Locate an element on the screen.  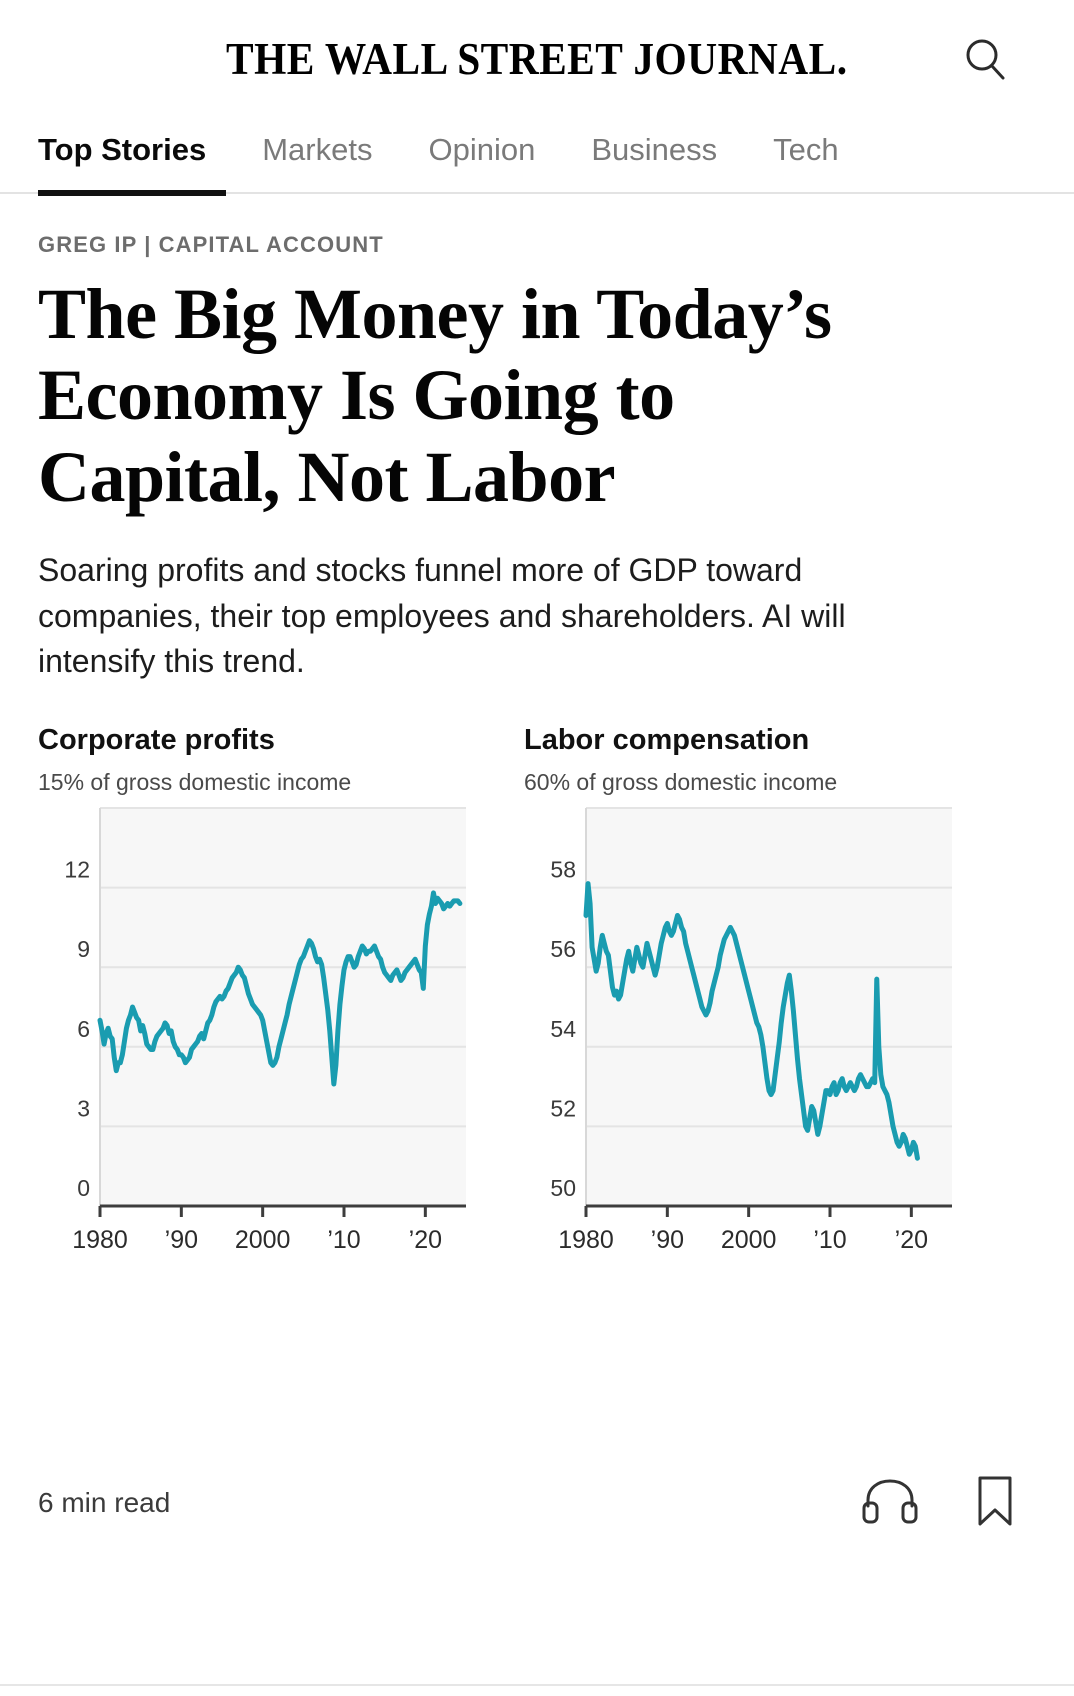
chart-title-left: Corporate profits is located at coordinates (156, 740).